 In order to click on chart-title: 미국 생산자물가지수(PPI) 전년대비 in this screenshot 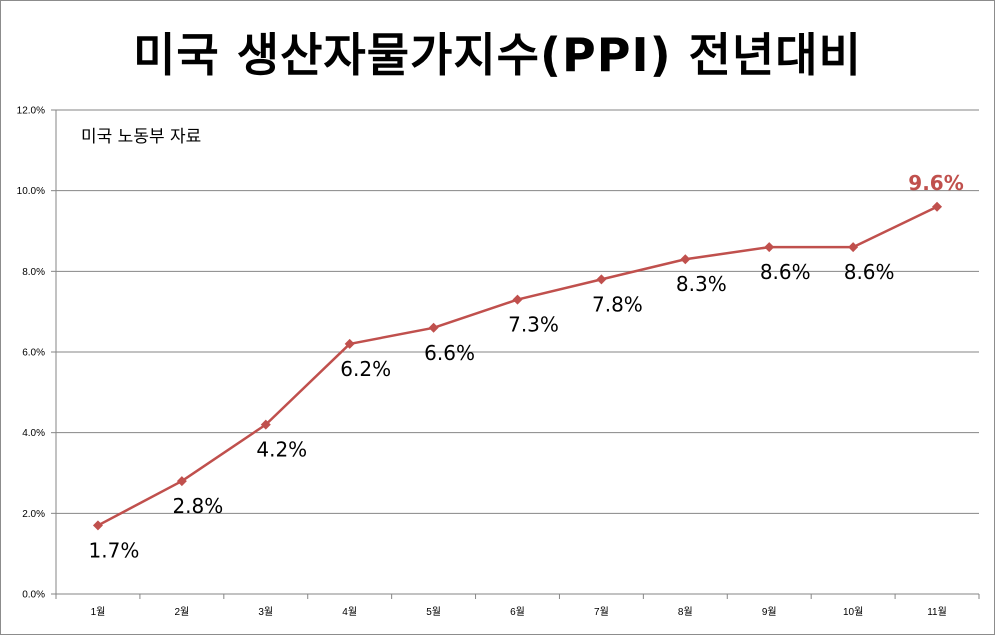, I will do `click(497, 55)`.